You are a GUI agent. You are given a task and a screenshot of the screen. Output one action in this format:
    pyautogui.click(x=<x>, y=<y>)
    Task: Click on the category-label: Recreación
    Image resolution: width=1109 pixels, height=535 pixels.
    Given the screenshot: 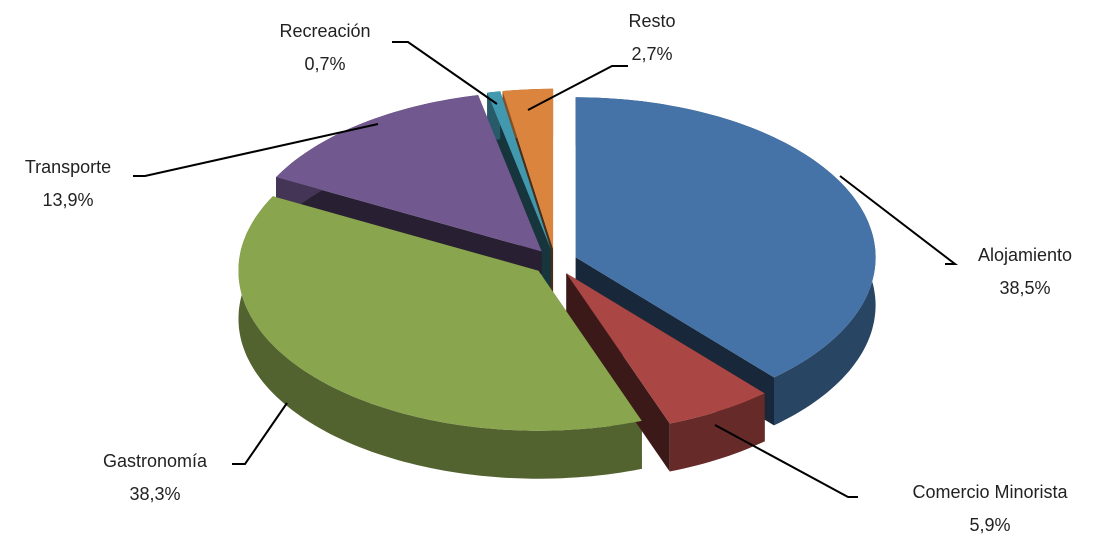 What is the action you would take?
    pyautogui.click(x=324, y=31)
    